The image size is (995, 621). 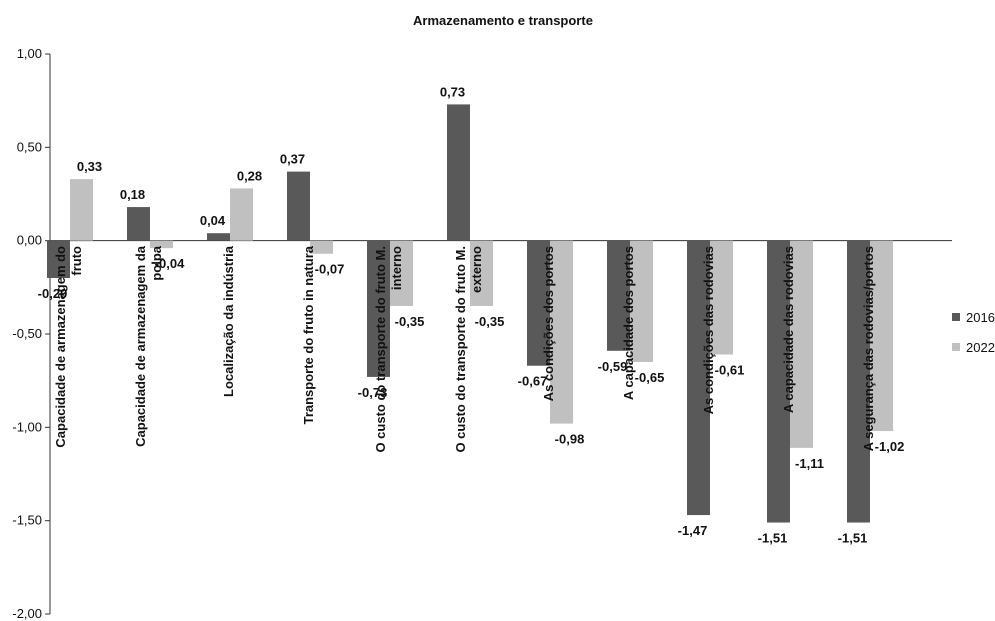 What do you see at coordinates (452, 91) in the screenshot?
I see `data-label-2016: 0,73` at bounding box center [452, 91].